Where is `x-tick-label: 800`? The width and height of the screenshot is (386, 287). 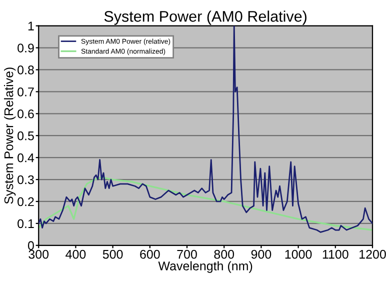 x-tick-label: 800 is located at coordinates (224, 254).